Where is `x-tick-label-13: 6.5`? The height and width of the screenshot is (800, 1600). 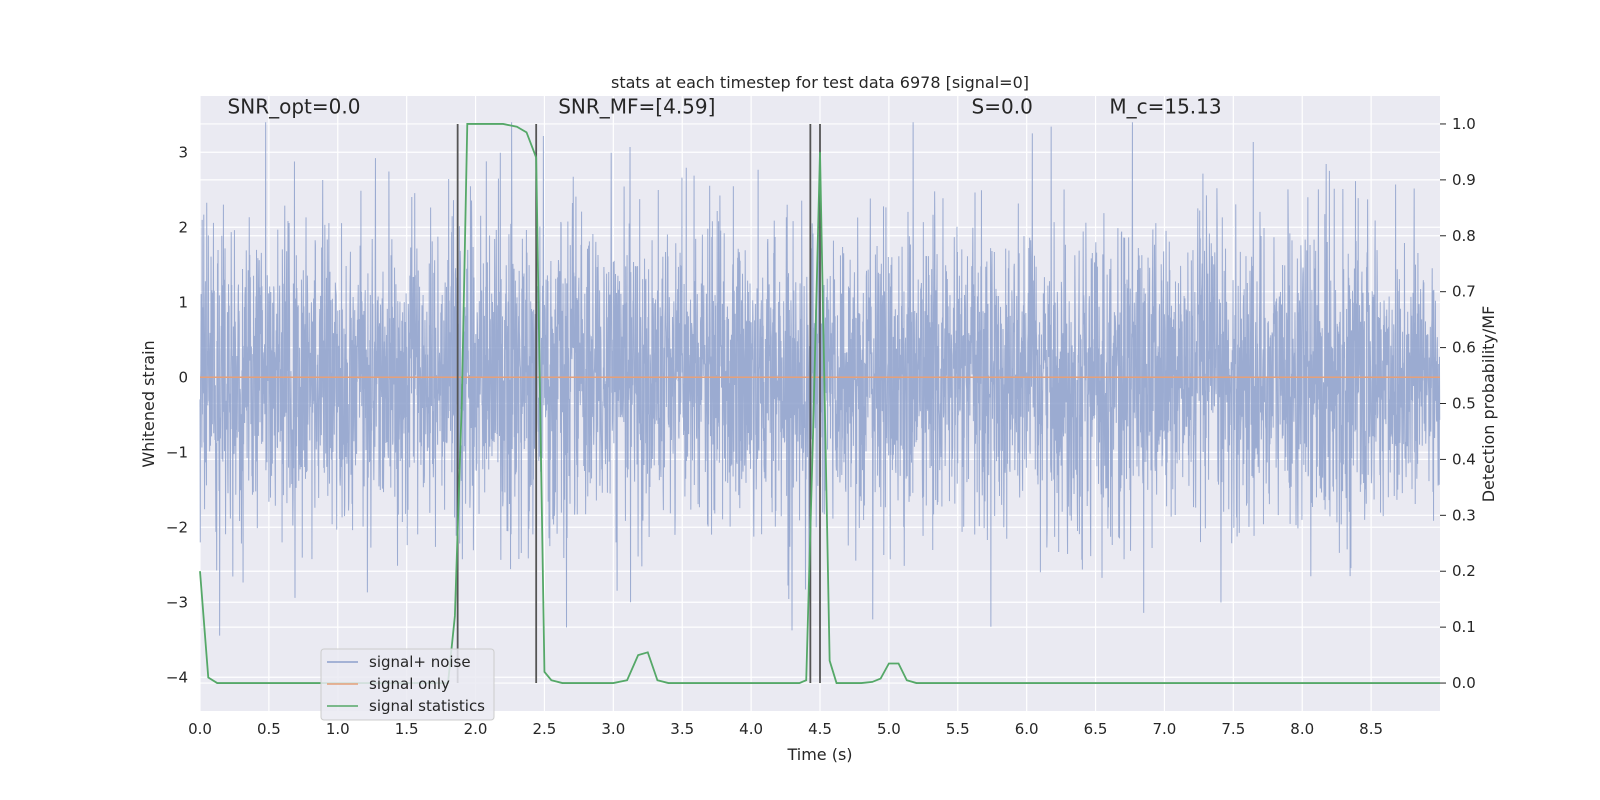 x-tick-label-13: 6.5 is located at coordinates (1096, 729).